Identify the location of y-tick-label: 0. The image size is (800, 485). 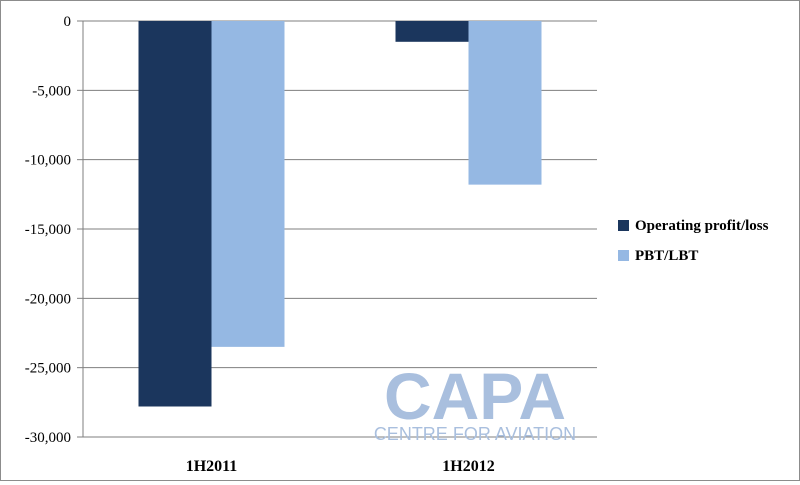
(68, 22).